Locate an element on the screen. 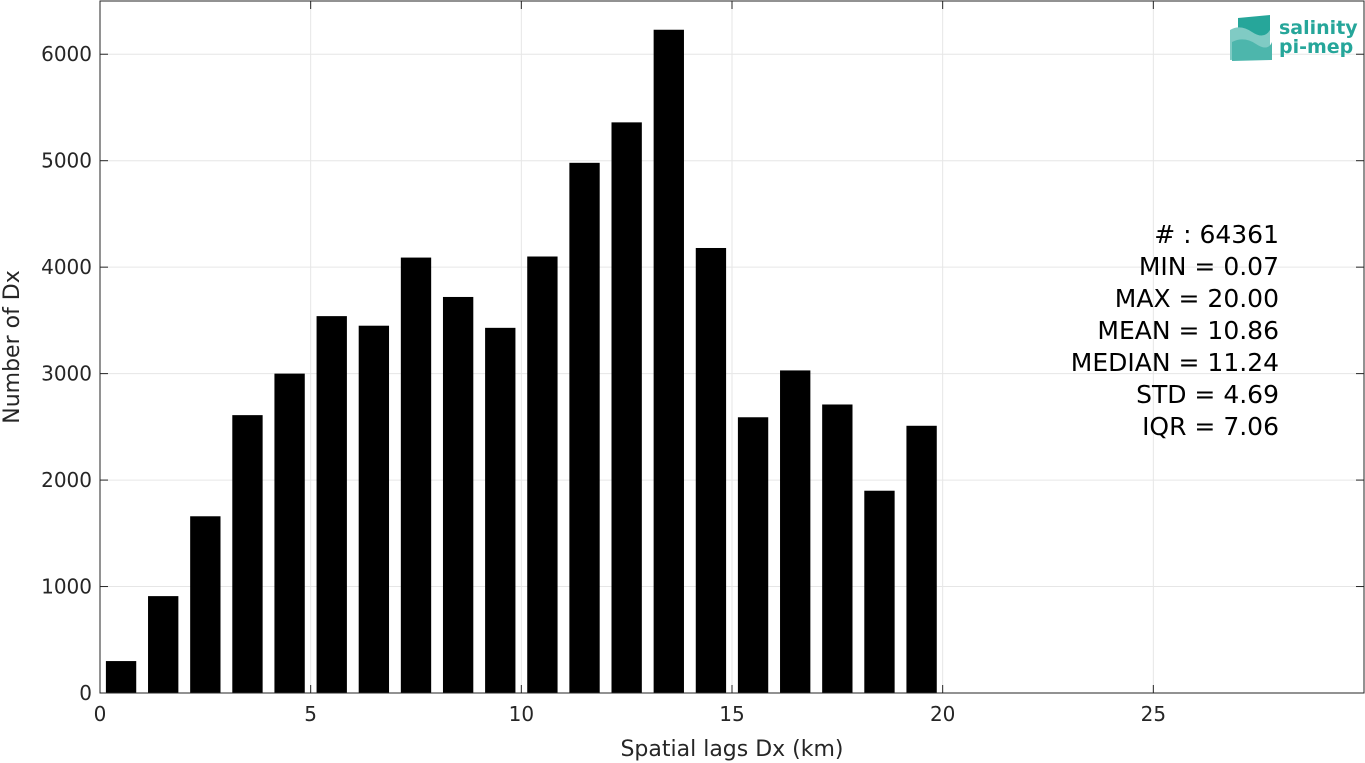  stats-line: # : 64361 is located at coordinates (1216, 234).